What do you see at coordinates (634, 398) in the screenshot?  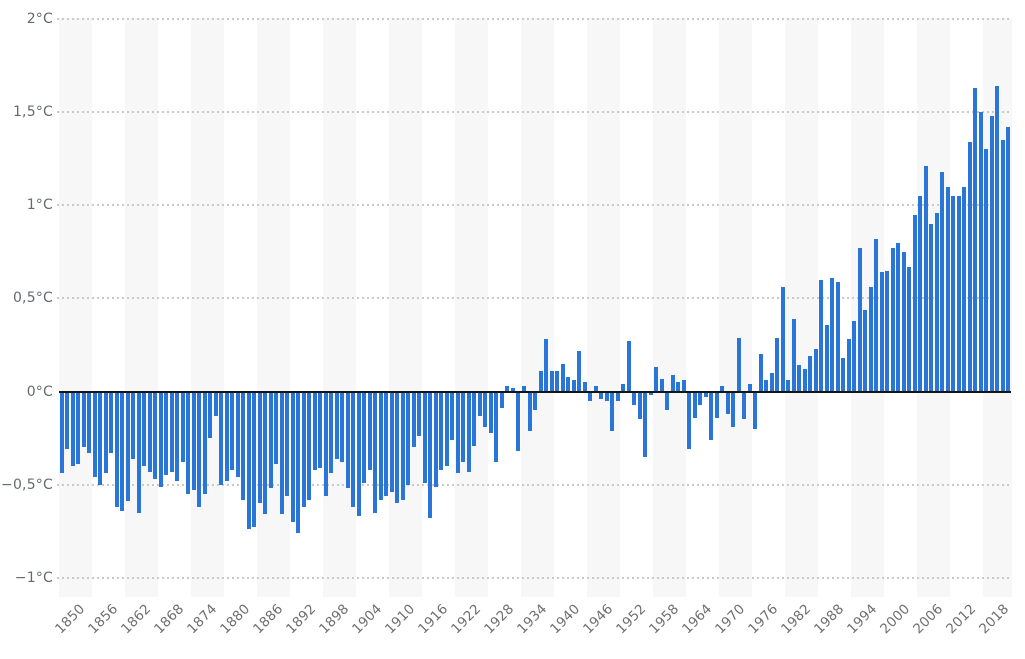 I see `bar-1954` at bounding box center [634, 398].